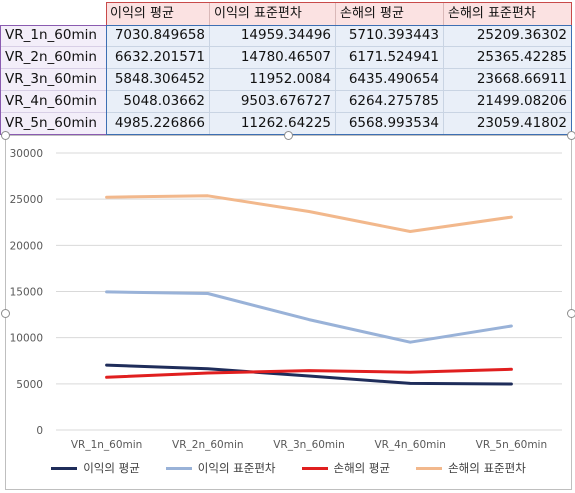 The height and width of the screenshot is (493, 575). What do you see at coordinates (508, 36) in the screenshot?
I see `value-cell: 25209.36302` at bounding box center [508, 36].